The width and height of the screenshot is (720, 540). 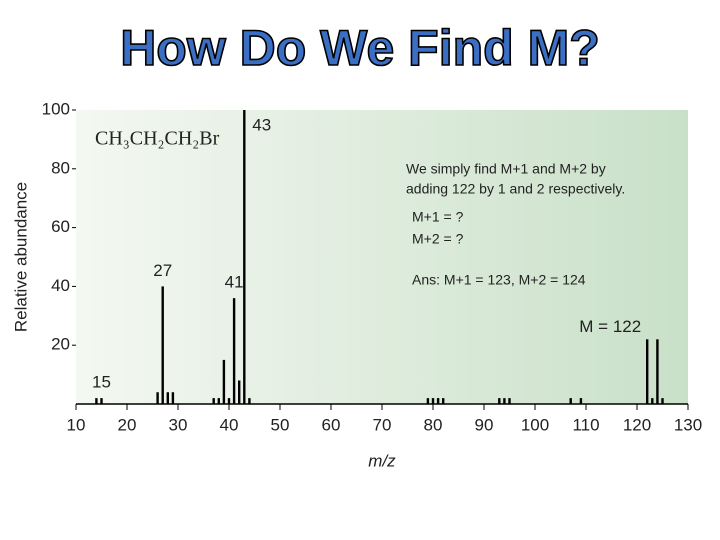 What do you see at coordinates (331, 424) in the screenshot?
I see `x-tick-label: 60` at bounding box center [331, 424].